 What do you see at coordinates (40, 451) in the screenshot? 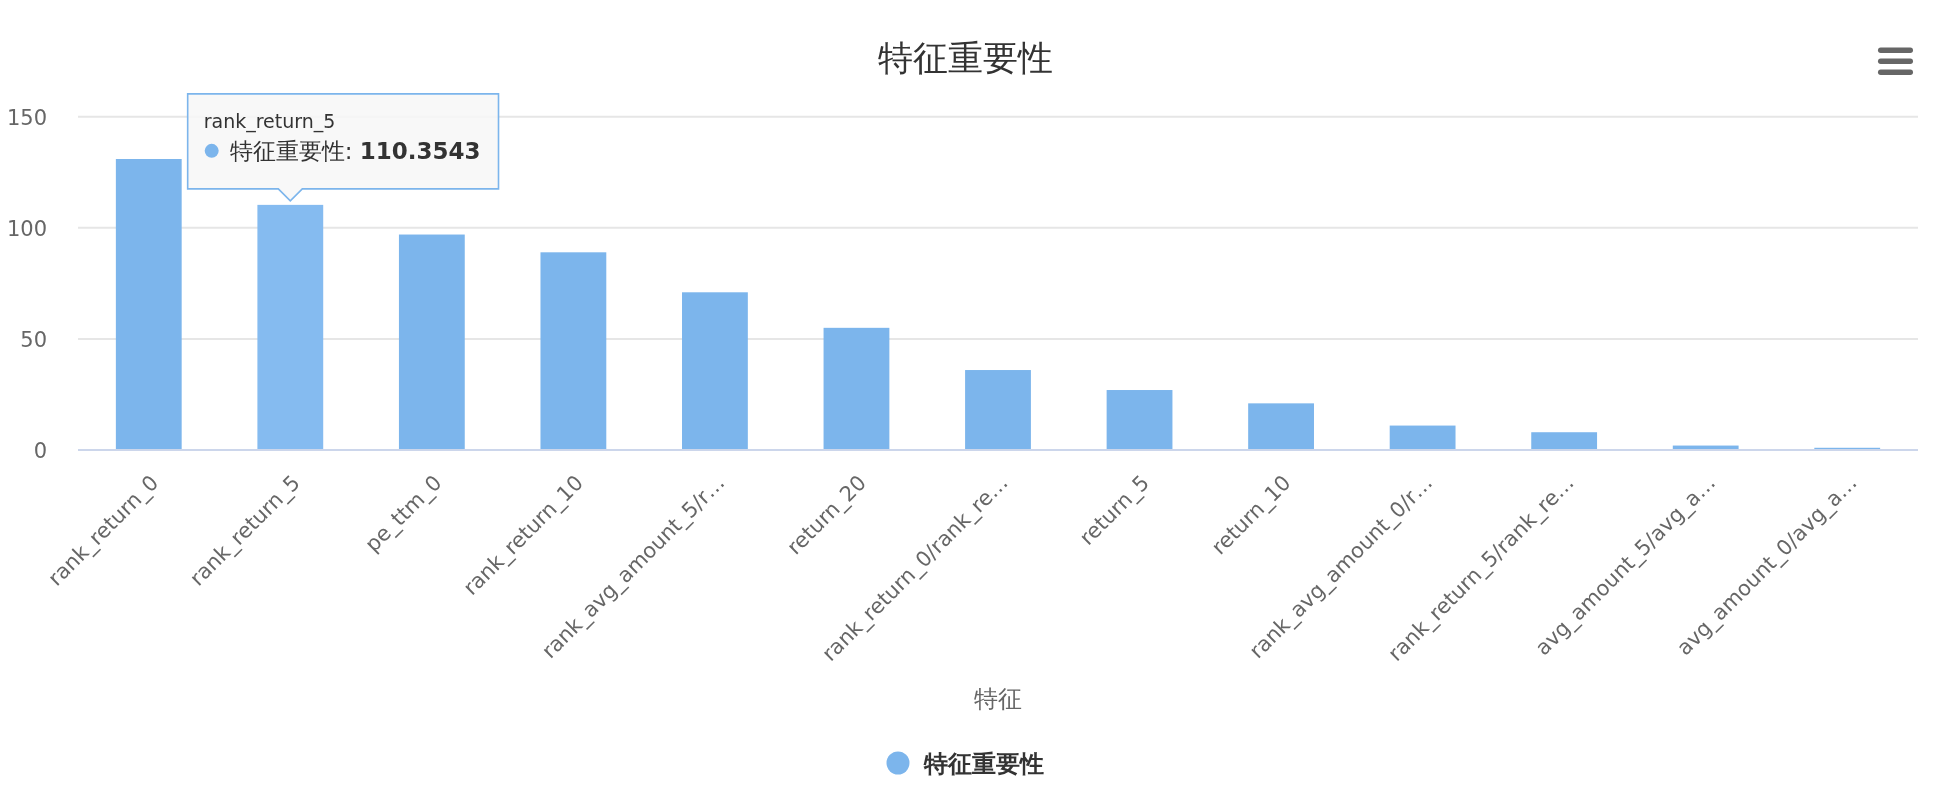
I see `y-tick-label: 0` at bounding box center [40, 451].